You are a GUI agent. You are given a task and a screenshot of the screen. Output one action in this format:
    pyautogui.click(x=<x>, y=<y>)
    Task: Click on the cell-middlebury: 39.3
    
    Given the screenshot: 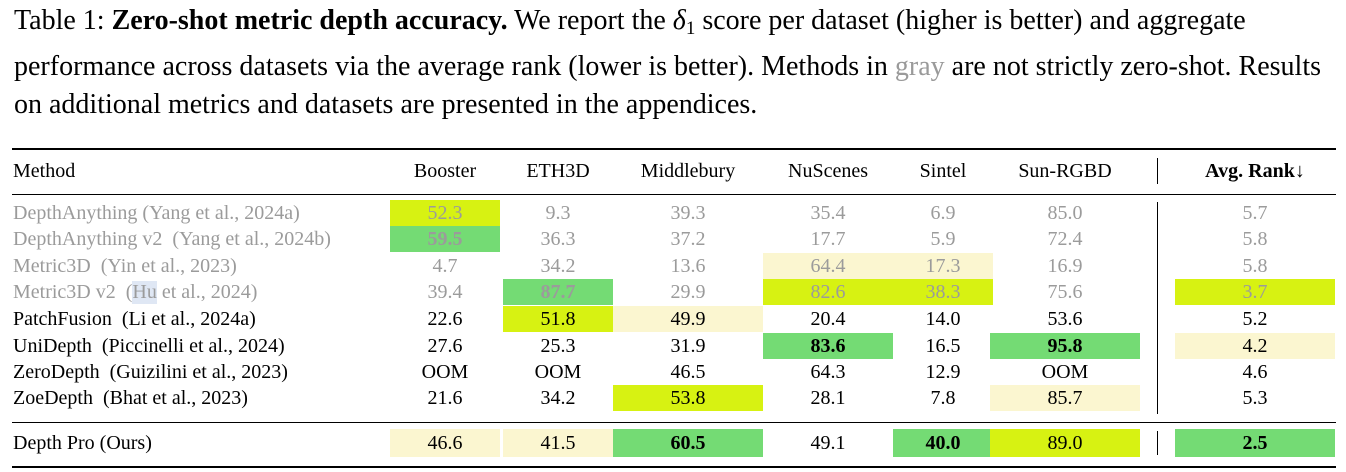 What is the action you would take?
    pyautogui.click(x=688, y=212)
    